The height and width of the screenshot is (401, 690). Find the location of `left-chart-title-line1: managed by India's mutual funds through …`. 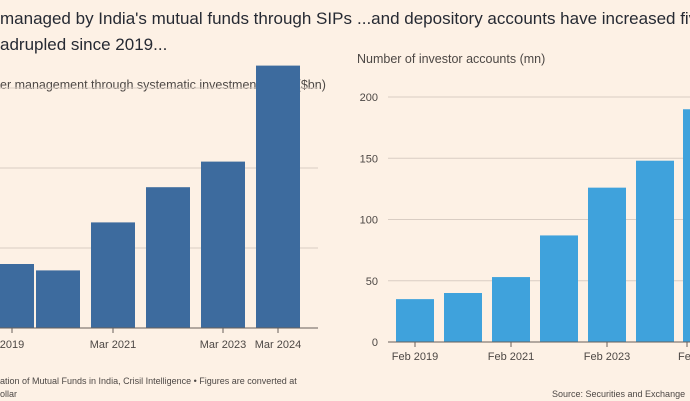

left-chart-title-line1: managed by India's mutual funds through … is located at coordinates (176, 18).